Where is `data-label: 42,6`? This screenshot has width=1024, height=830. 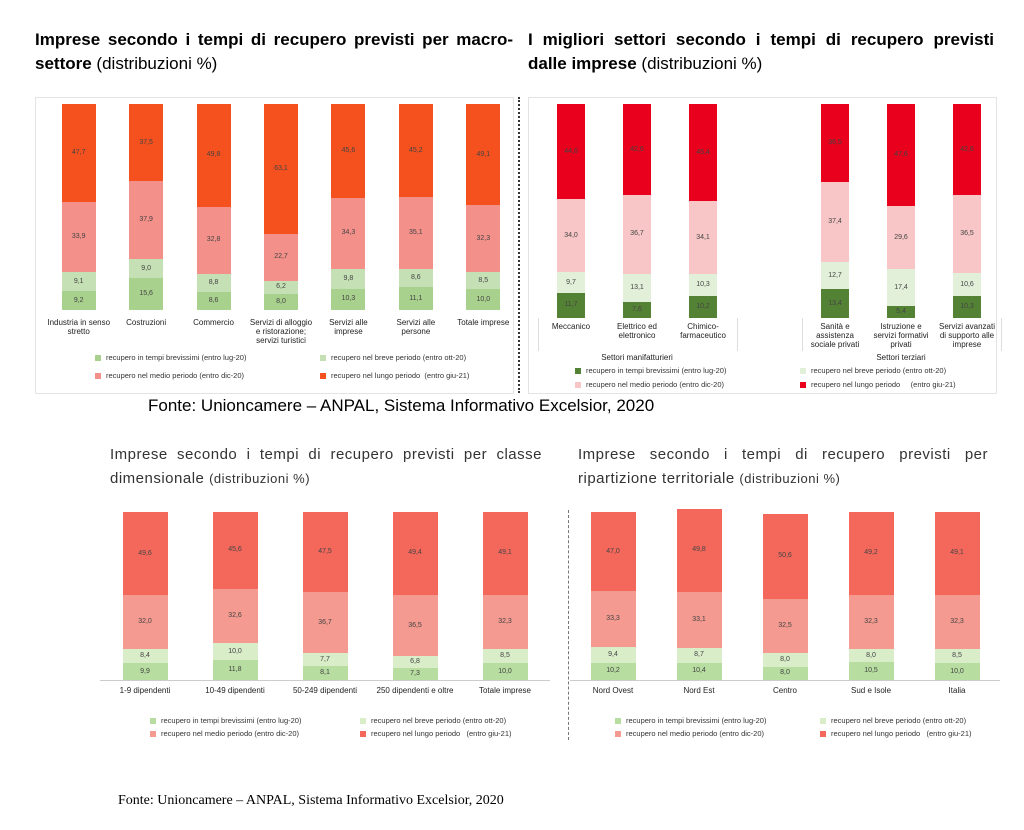
data-label: 42,6 is located at coordinates (967, 149).